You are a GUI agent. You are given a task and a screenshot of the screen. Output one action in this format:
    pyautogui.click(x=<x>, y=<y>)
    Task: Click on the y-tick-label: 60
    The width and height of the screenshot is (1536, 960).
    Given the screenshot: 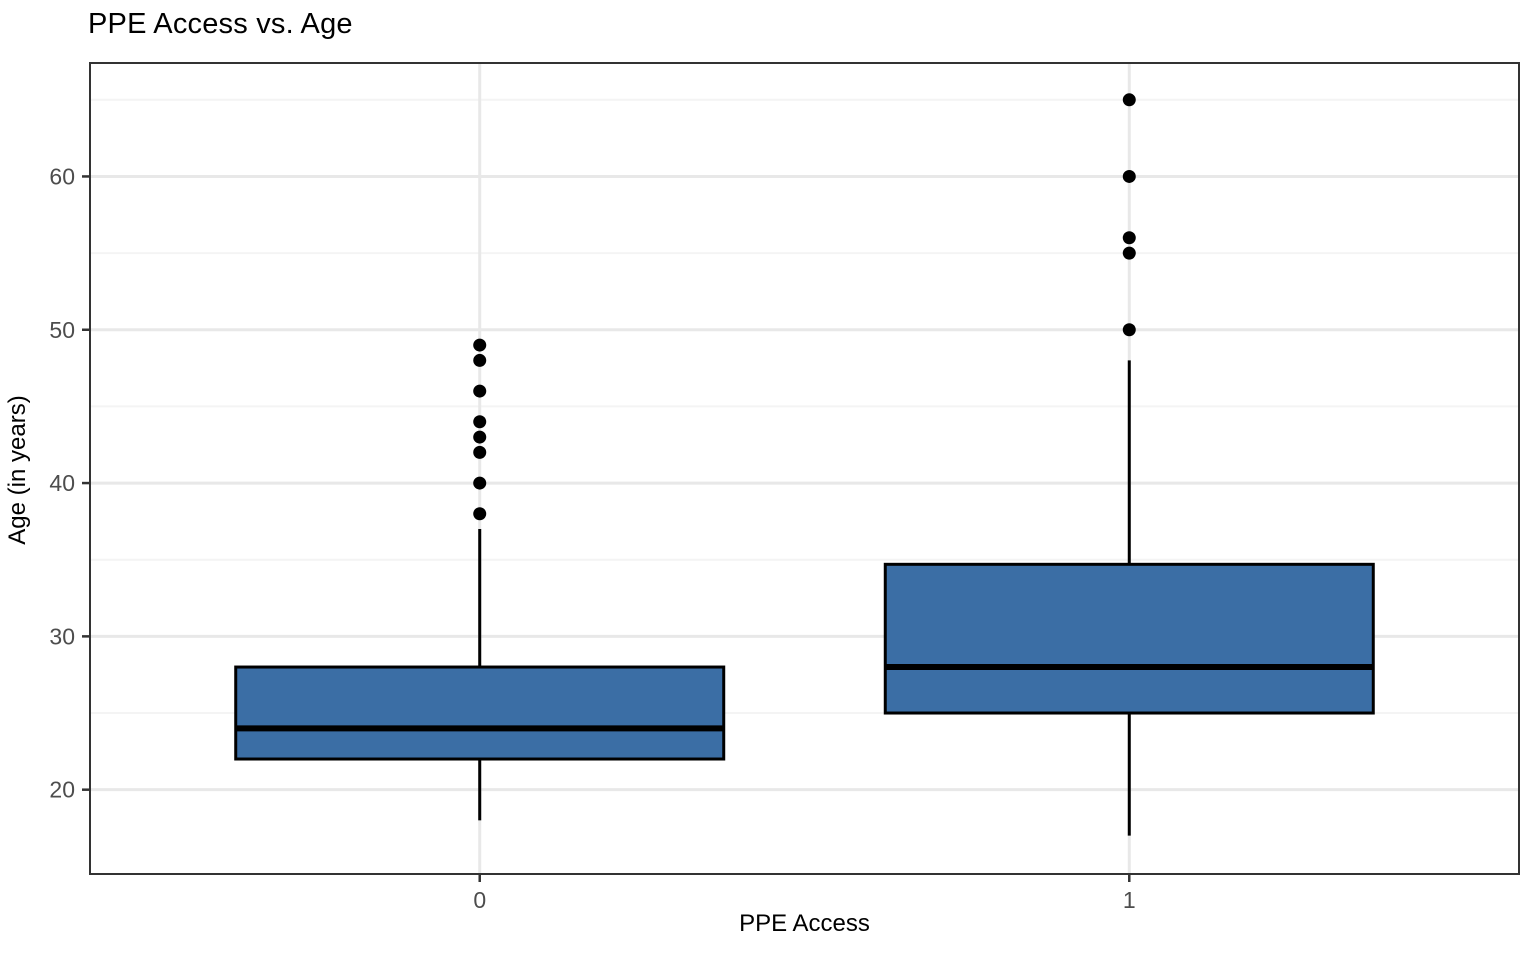 What is the action you would take?
    pyautogui.click(x=62, y=176)
    